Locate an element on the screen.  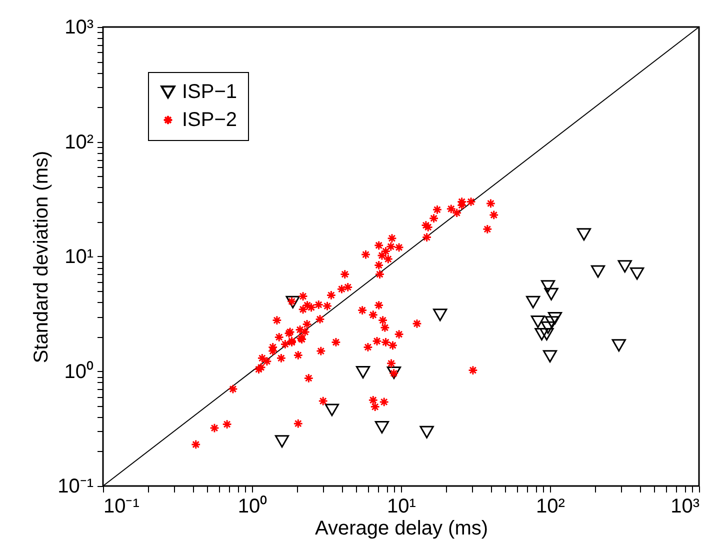
x-axis-title: Average delay (ms) is located at coordinates (401, 529).